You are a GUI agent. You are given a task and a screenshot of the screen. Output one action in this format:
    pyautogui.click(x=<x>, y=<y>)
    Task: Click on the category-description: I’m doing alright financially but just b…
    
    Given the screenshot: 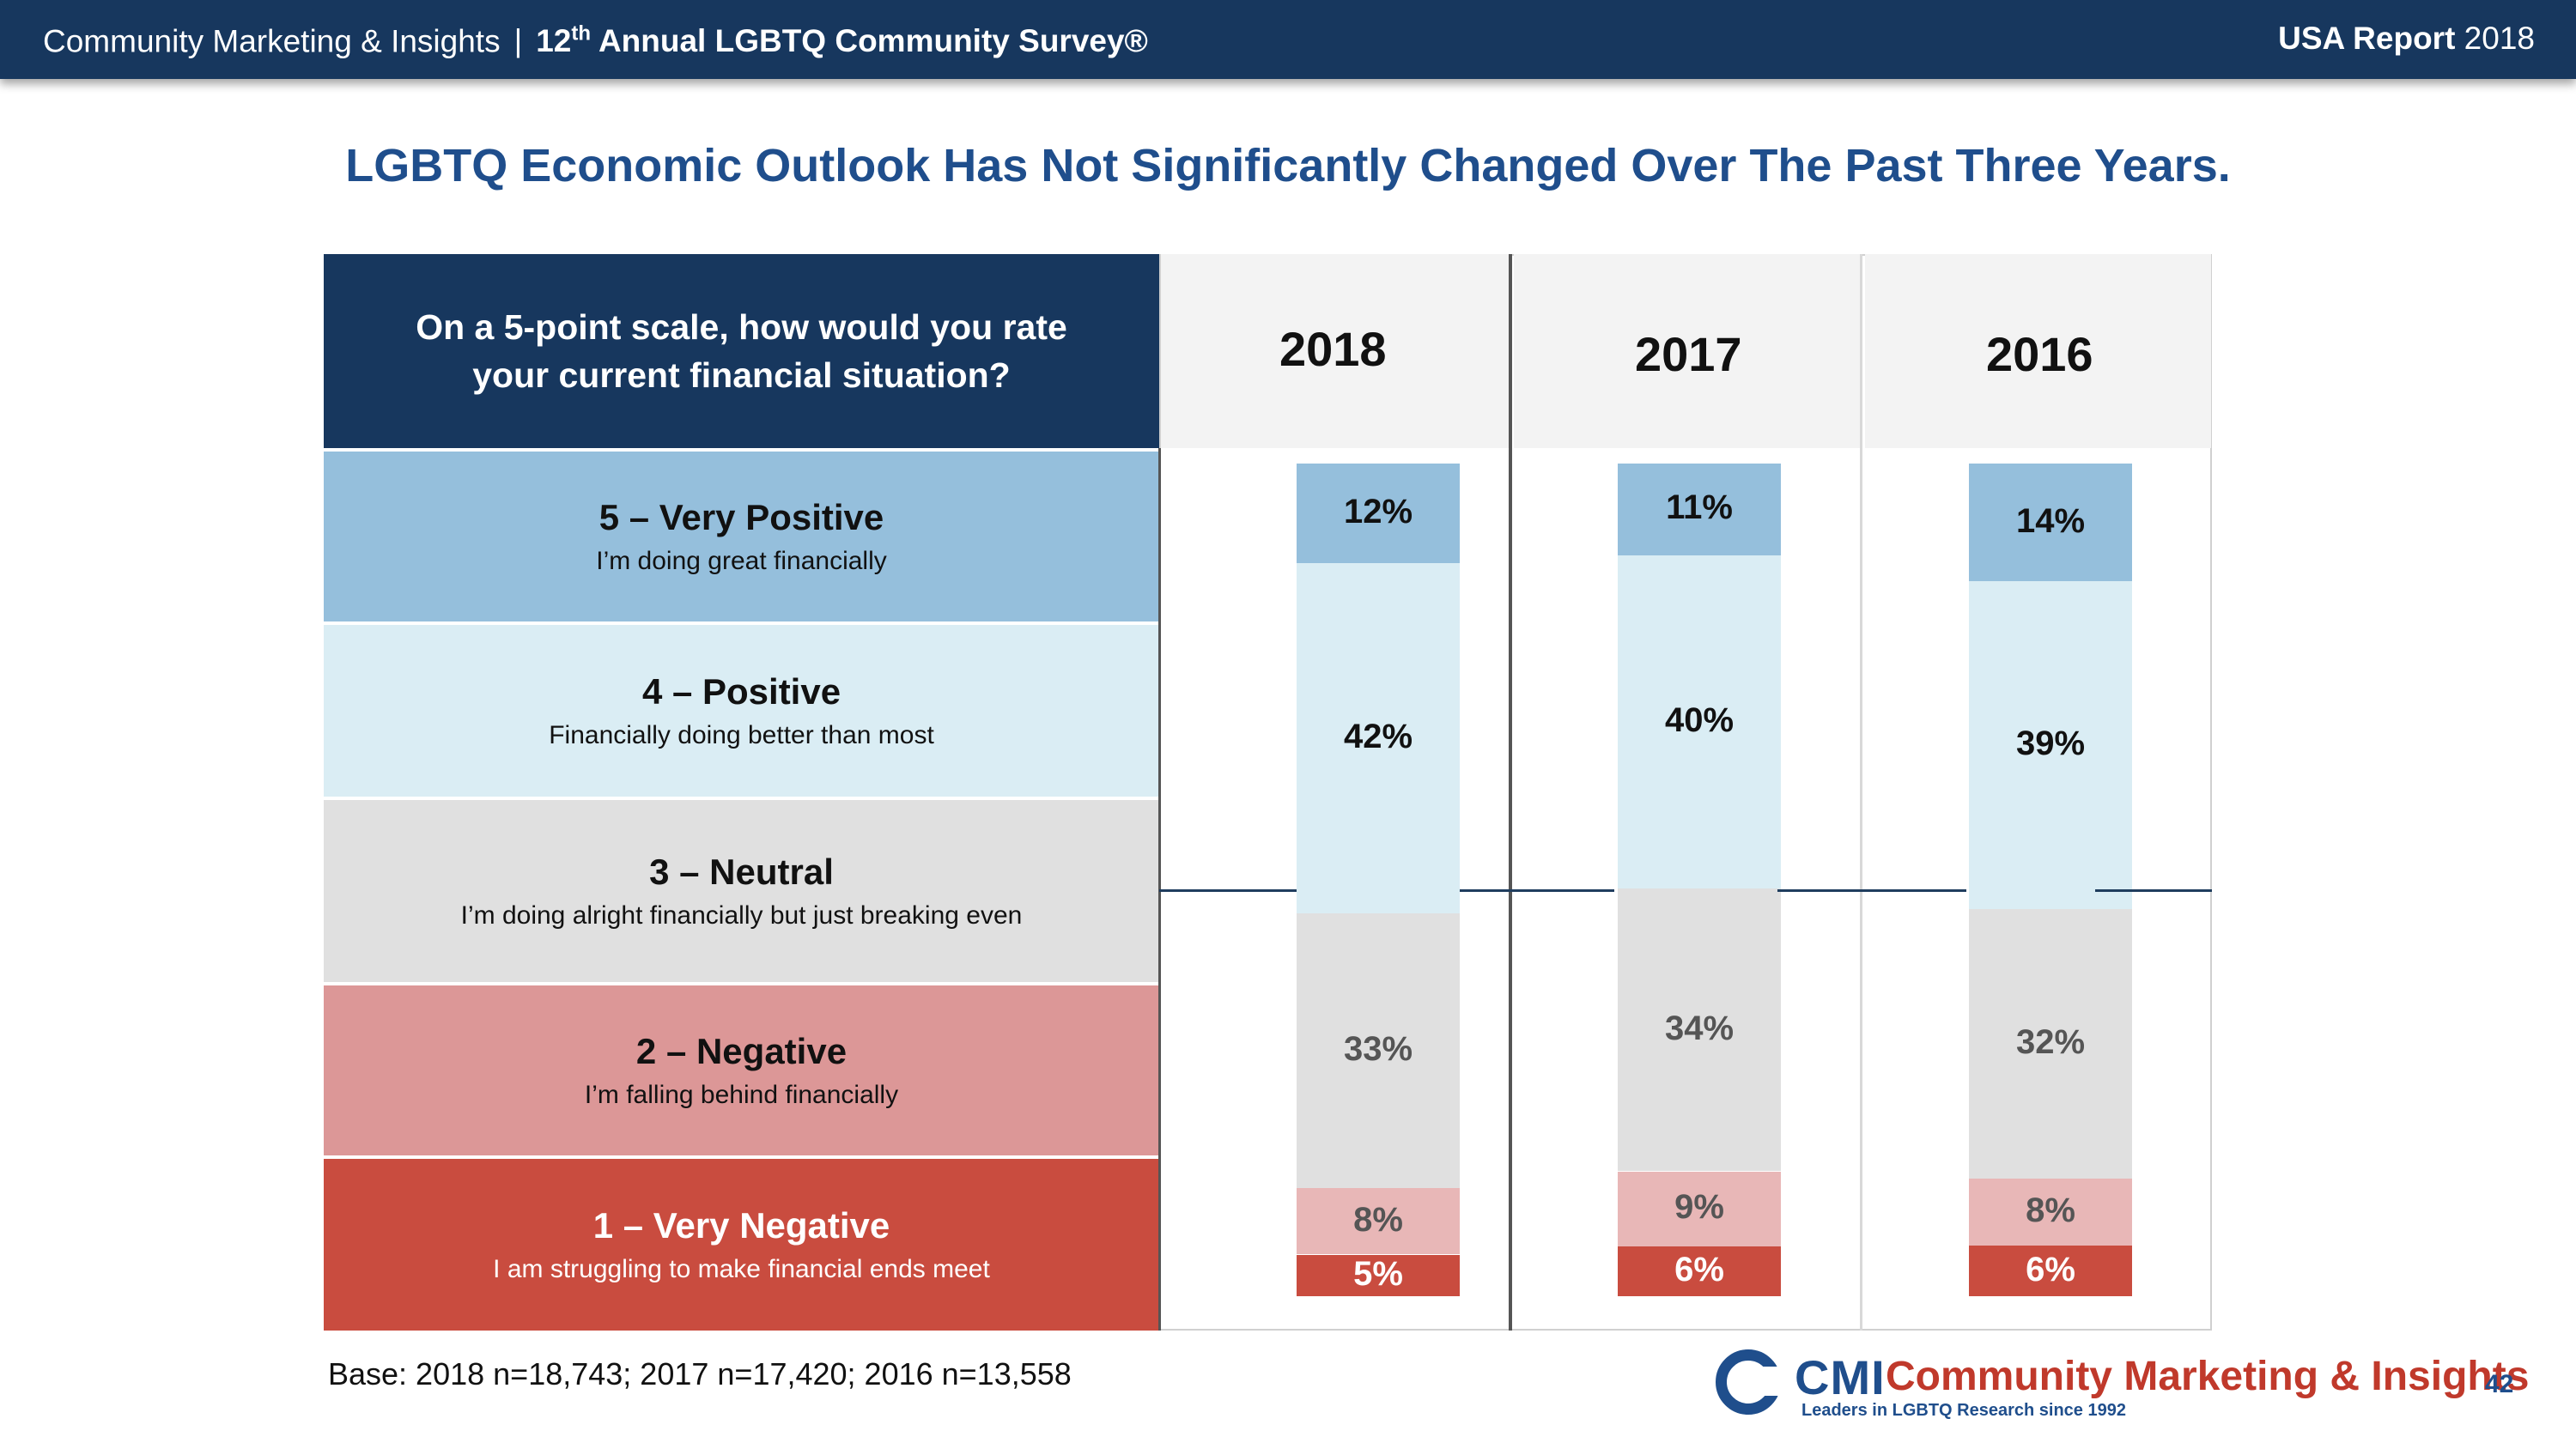 What is the action you would take?
    pyautogui.click(x=742, y=915)
    